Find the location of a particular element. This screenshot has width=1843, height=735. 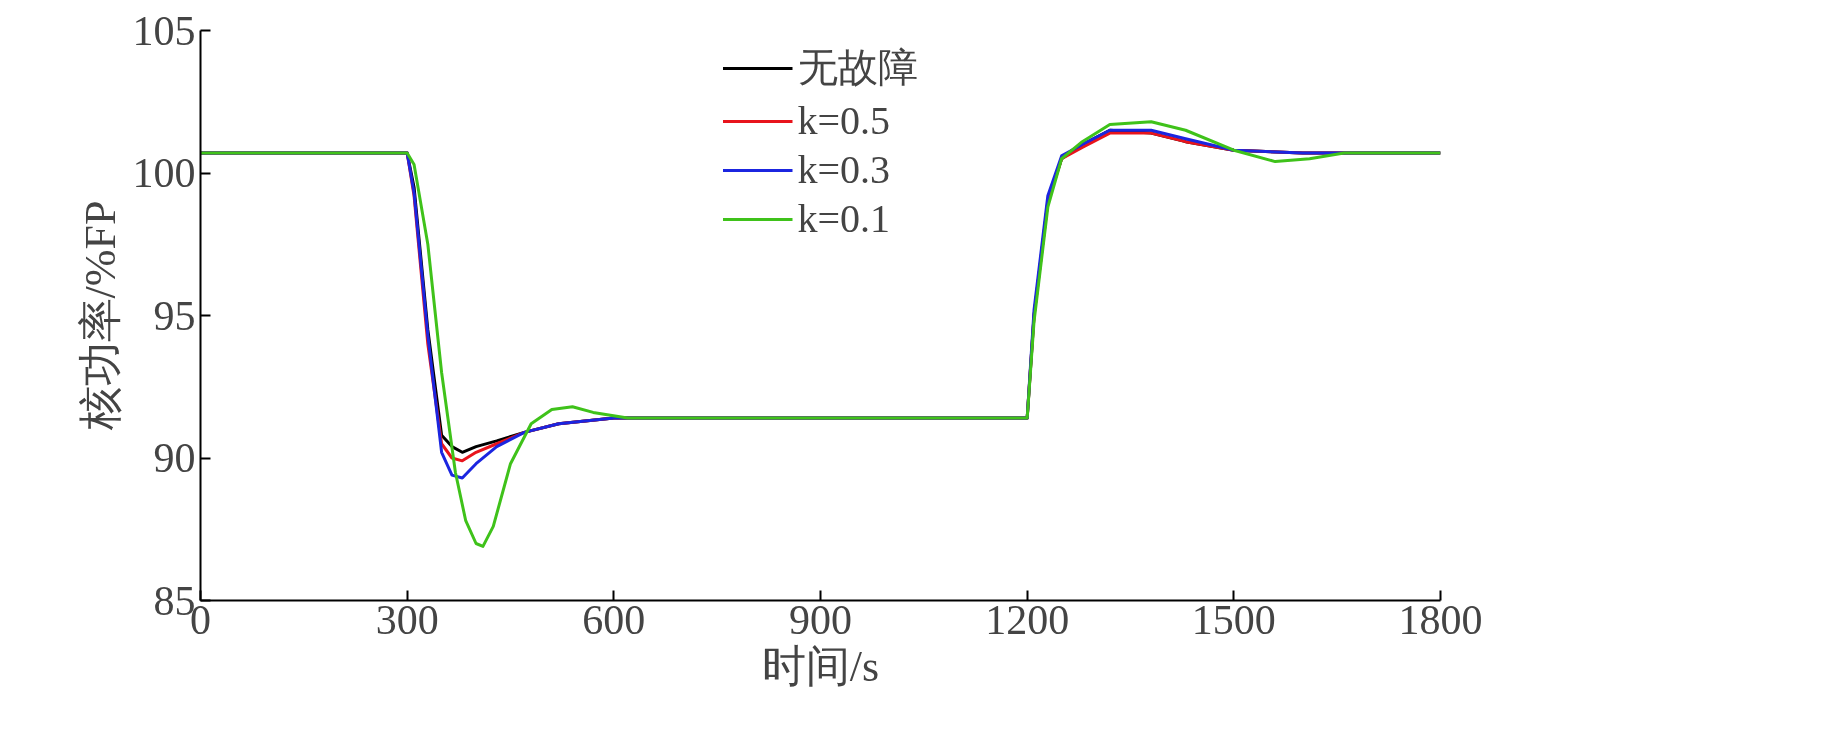

y-tick-label: 100 is located at coordinates (164, 173).